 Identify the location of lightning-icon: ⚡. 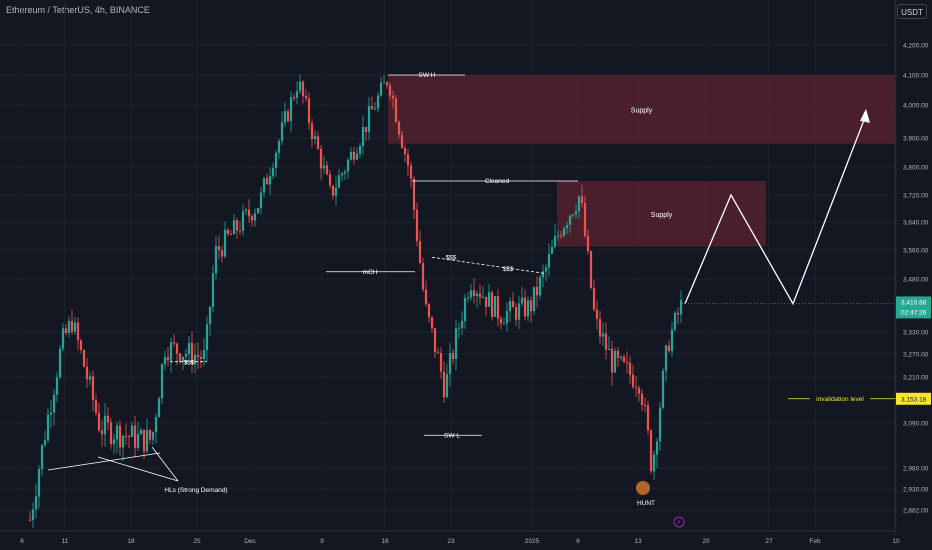
(679, 523).